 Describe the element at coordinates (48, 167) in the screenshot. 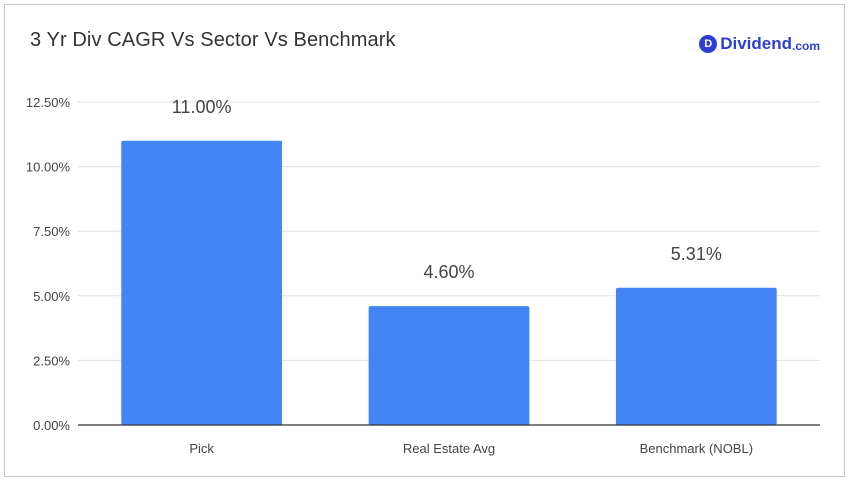

I see `y-tick-label-4: 10.00%` at that location.